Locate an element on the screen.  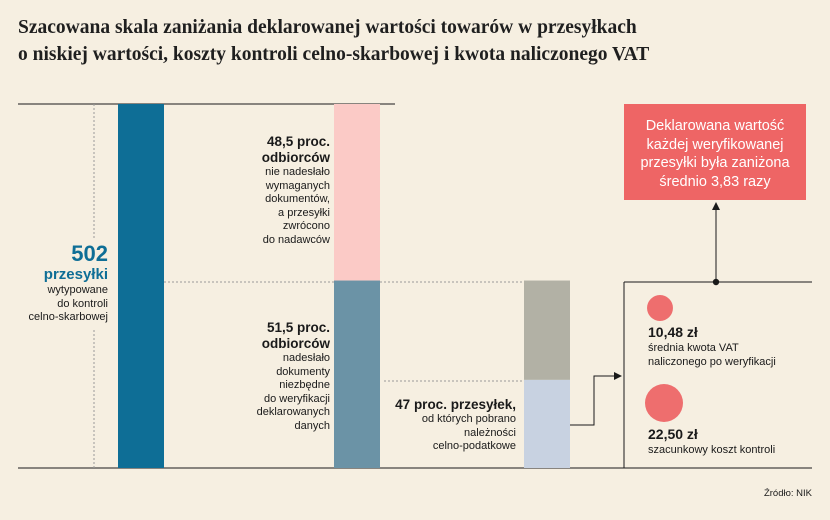
group-b-desc-line: deklarowanych is located at coordinates (293, 412).